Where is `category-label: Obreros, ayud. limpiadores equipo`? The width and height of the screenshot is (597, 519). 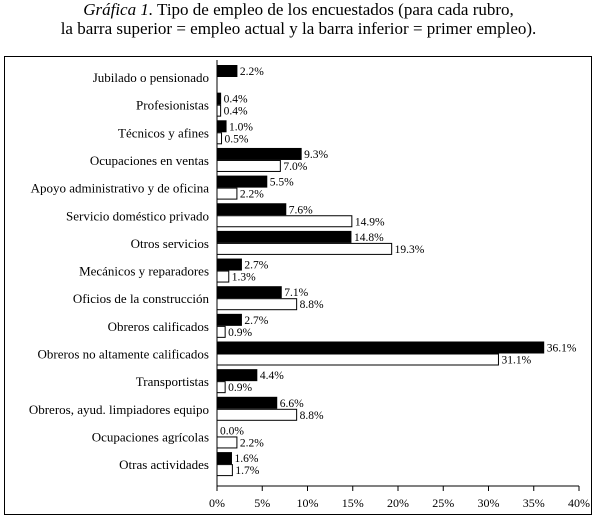
category-label: Obreros, ayud. limpiadores equipo is located at coordinates (119, 409).